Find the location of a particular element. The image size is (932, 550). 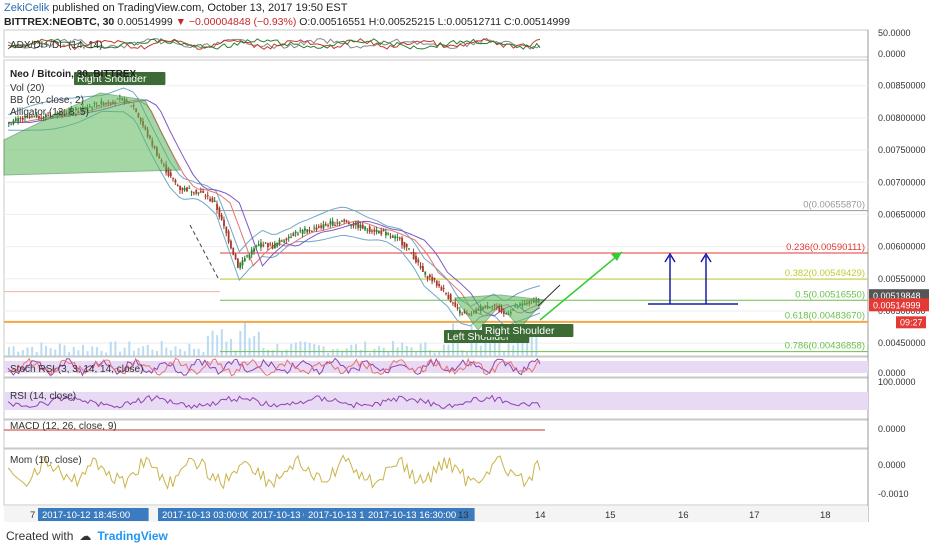

time-tag-text: 09:27 is located at coordinates (911, 322).